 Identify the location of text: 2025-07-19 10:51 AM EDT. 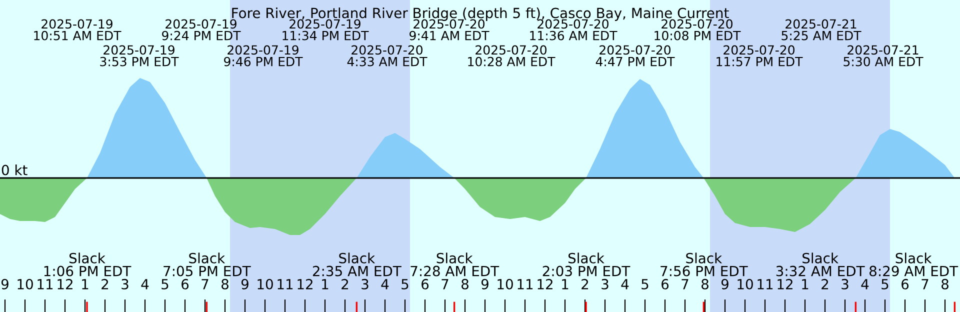
(78, 29).